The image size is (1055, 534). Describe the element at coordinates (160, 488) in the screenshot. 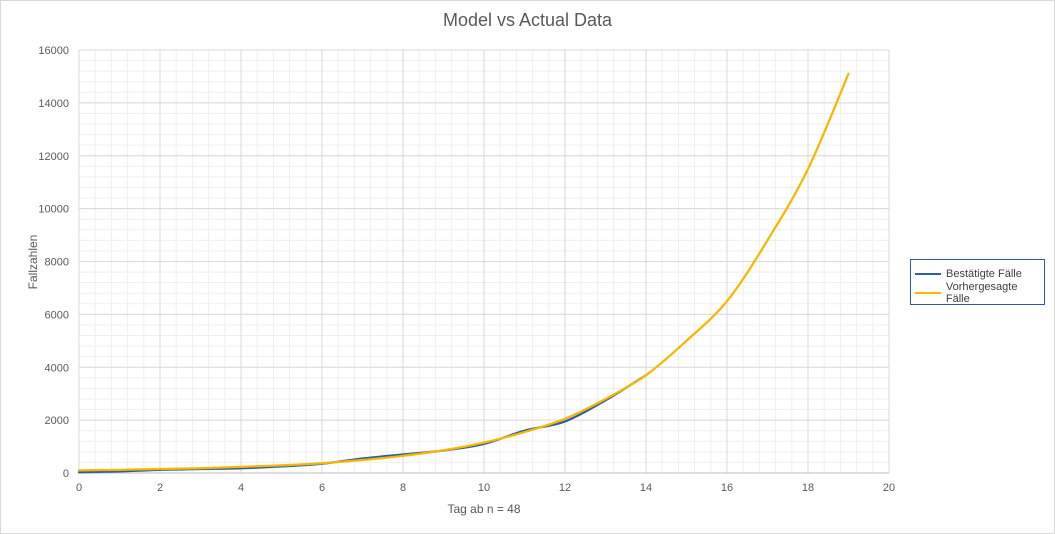

I see `x-tick-label: 2` at that location.